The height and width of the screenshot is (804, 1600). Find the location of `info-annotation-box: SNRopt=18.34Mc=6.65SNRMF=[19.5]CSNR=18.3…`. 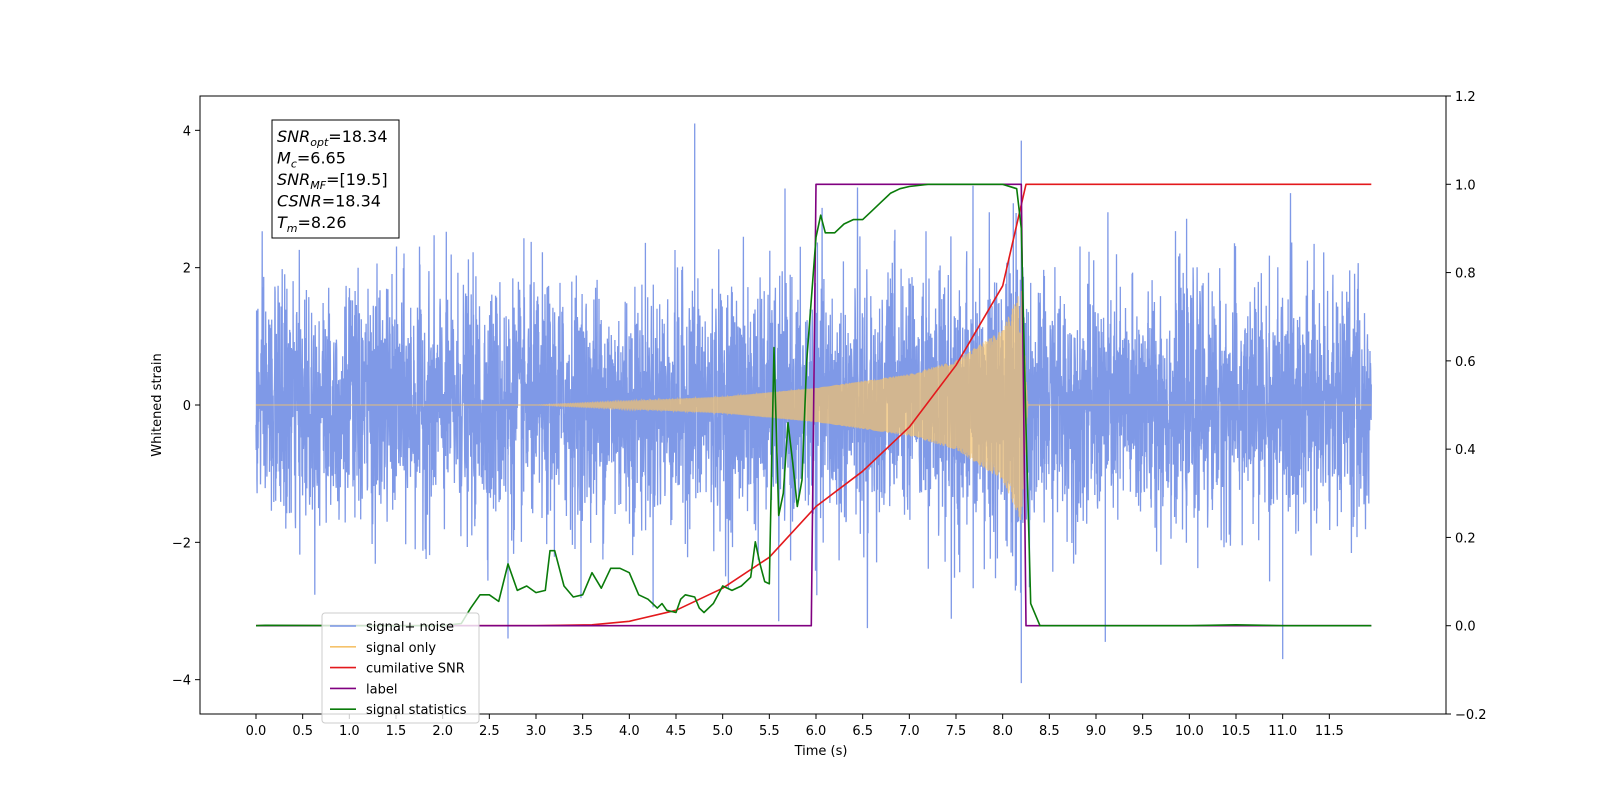

info-annotation-box: SNRopt=18.34Mc=6.65SNRMF=[19.5]CSNR=18.3… is located at coordinates (335, 179).